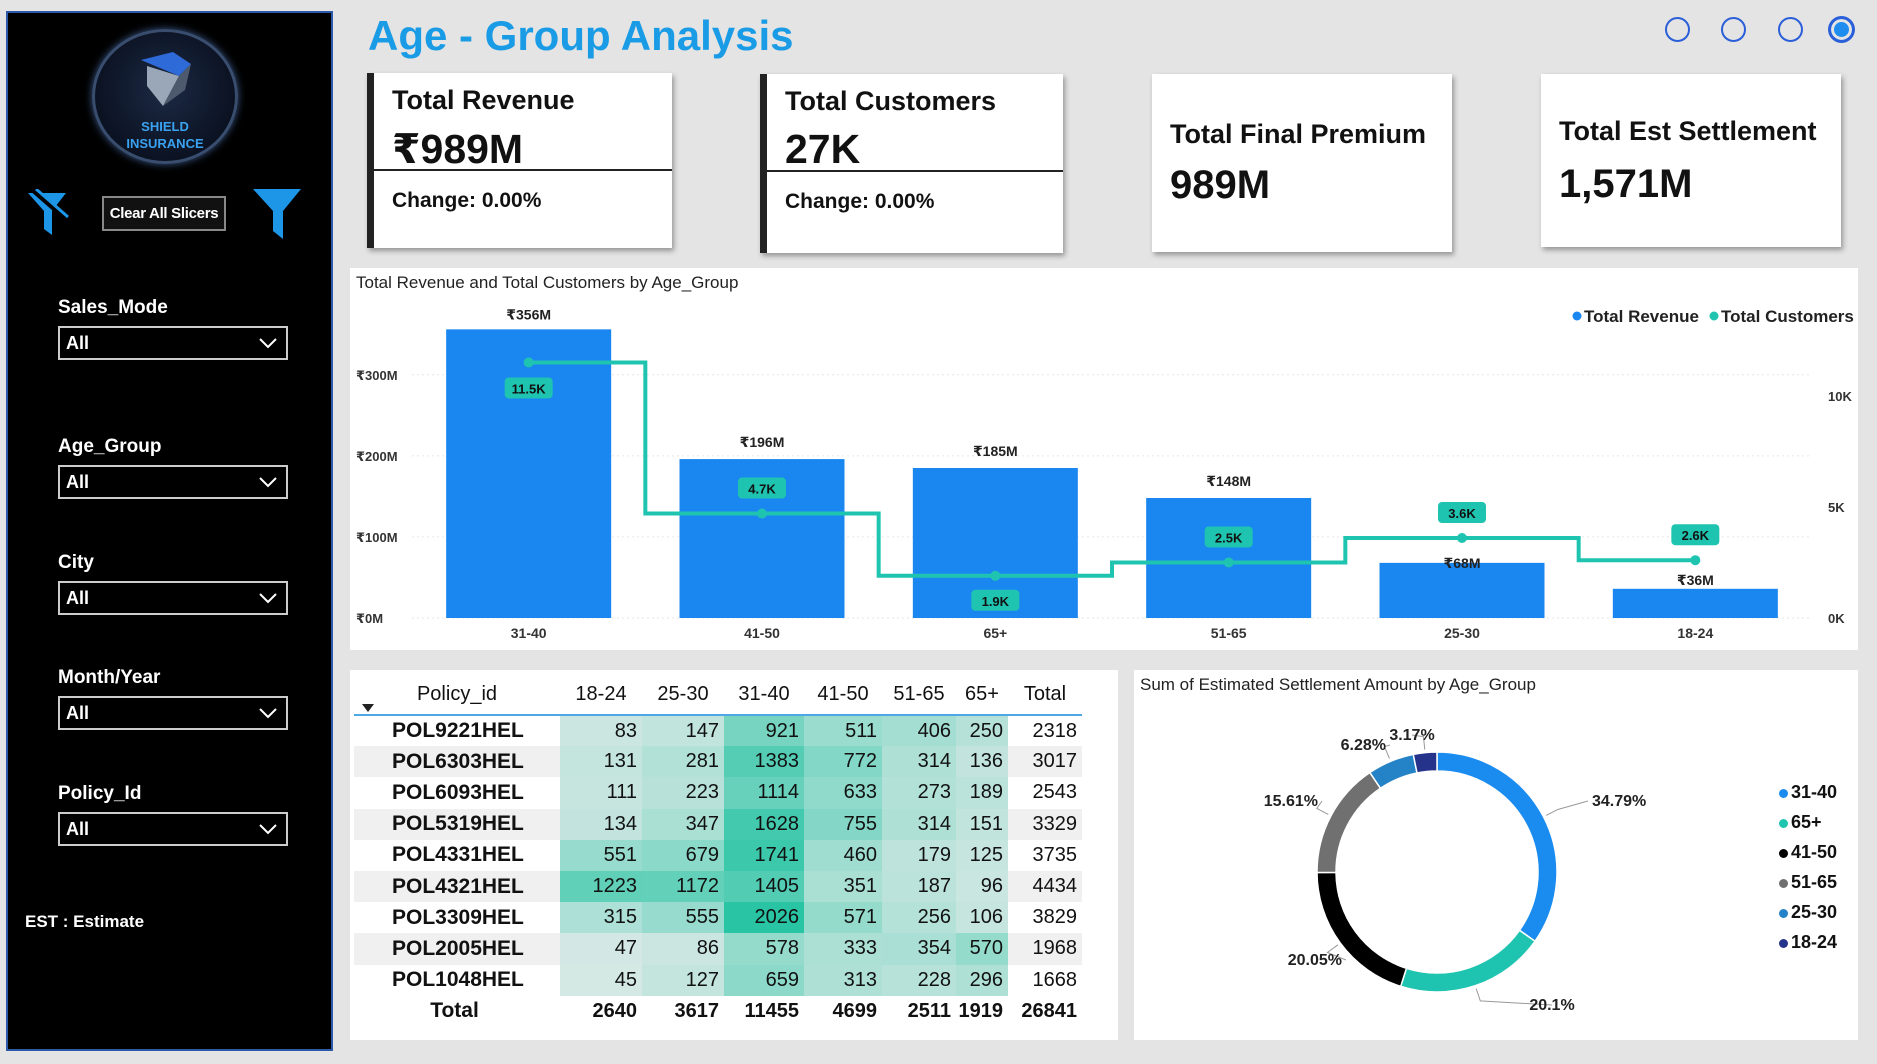 The width and height of the screenshot is (1877, 1064). Describe the element at coordinates (173, 482) in the screenshot. I see `age-group-dropdown: All` at that location.